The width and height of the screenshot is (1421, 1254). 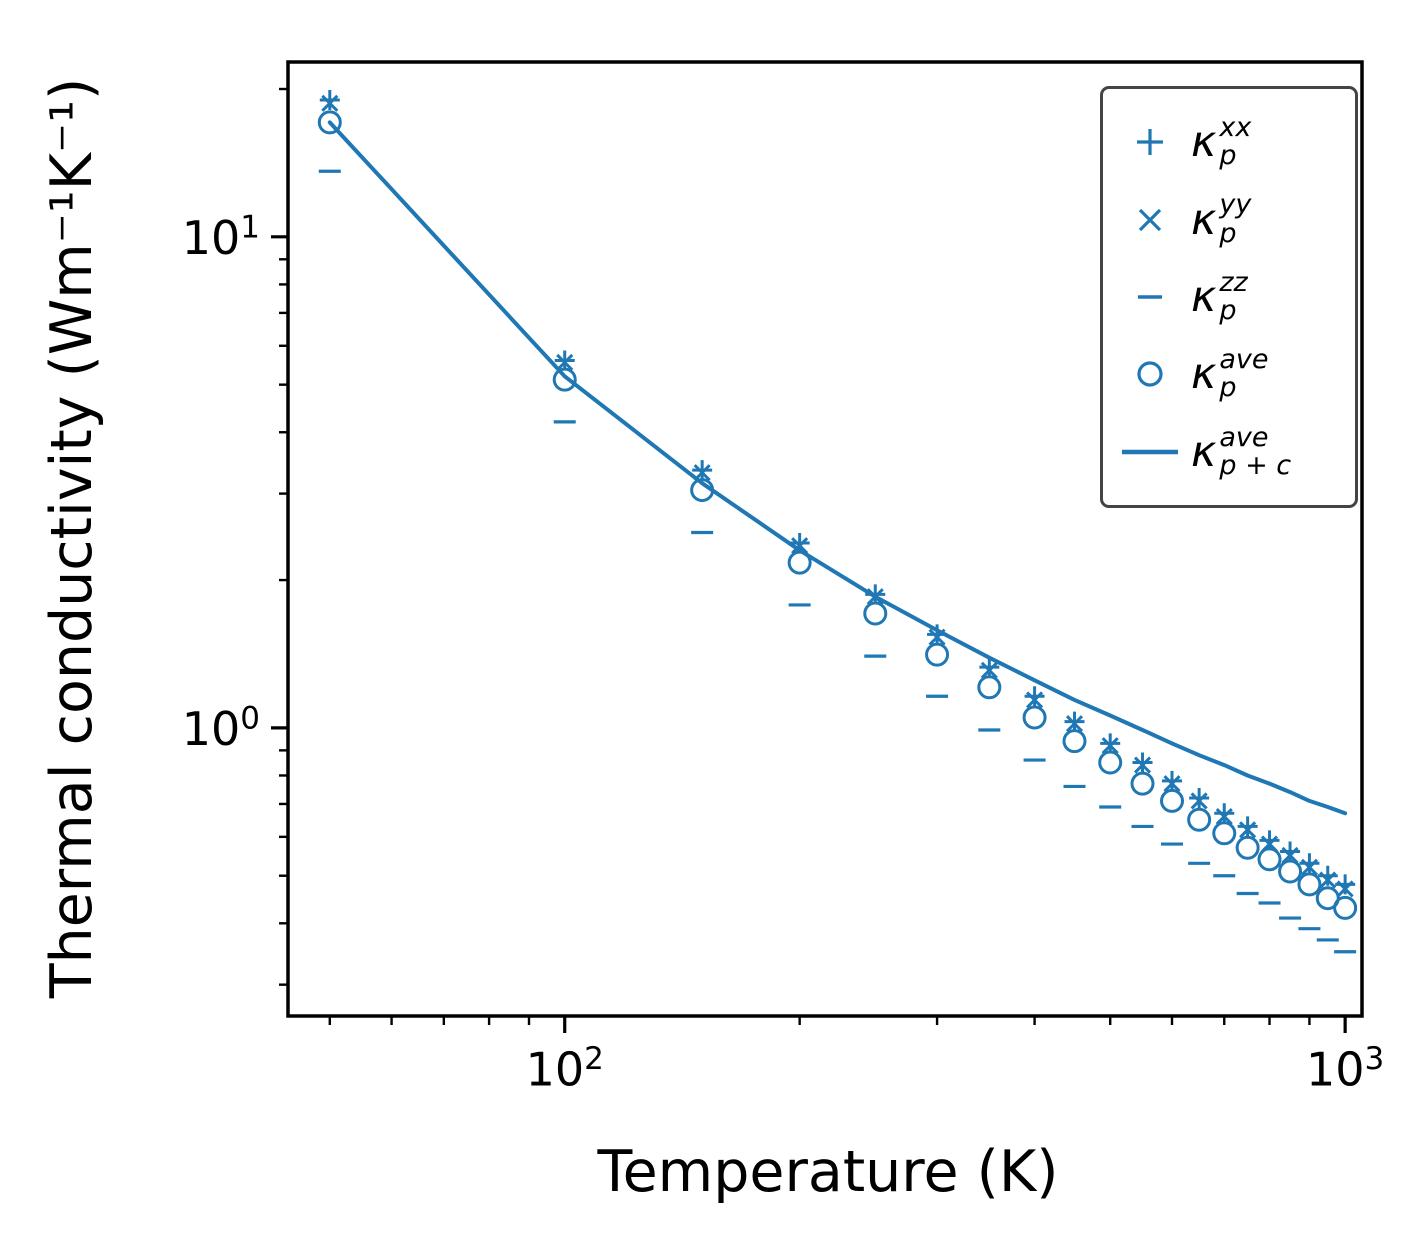 What do you see at coordinates (1150, 220) in the screenshot?
I see `x-marker-icon` at bounding box center [1150, 220].